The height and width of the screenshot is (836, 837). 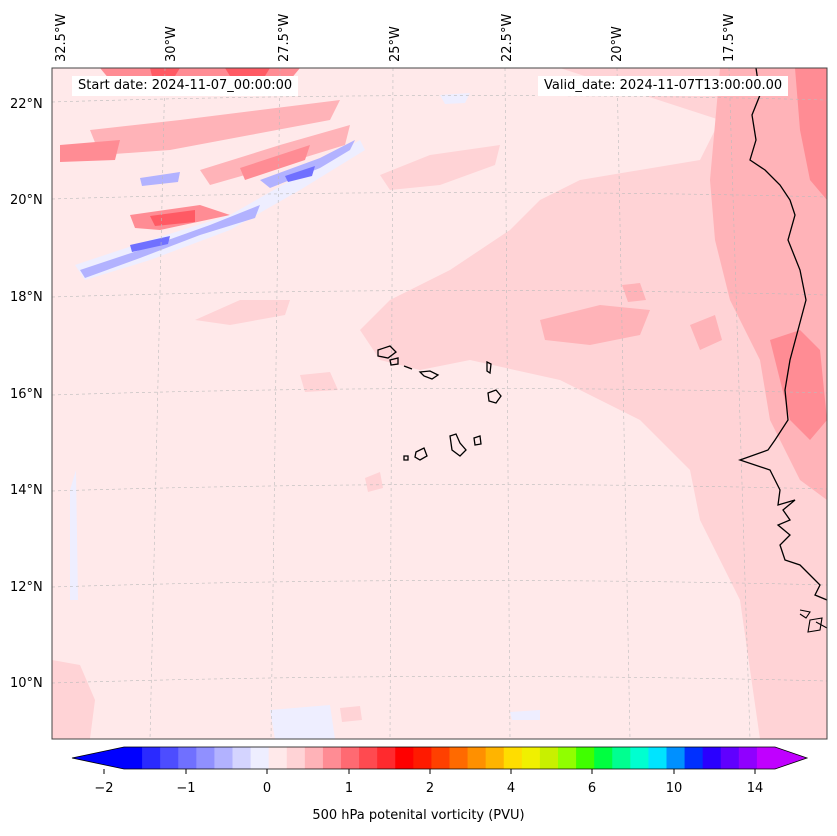 I want to click on island-boa-vista, so click(x=494, y=396).